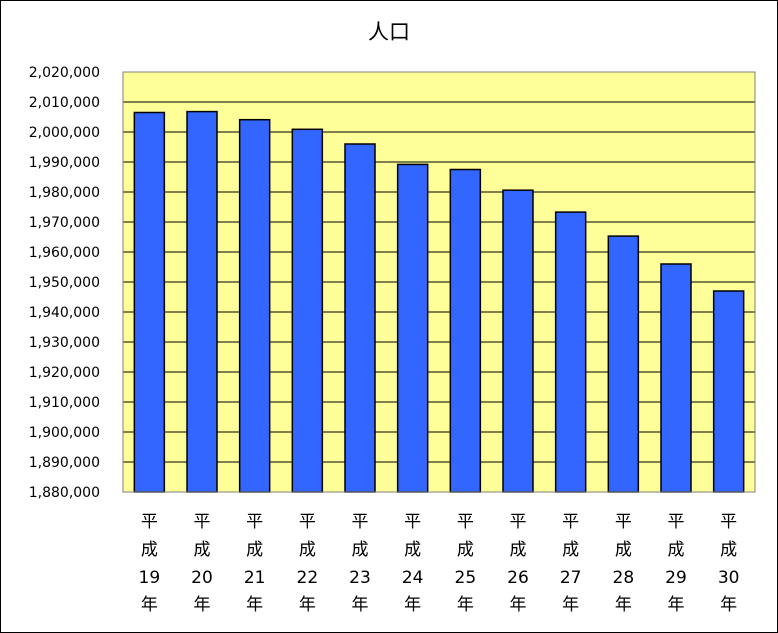  What do you see at coordinates (64, 253) in the screenshot?
I see `y-tick-label: 1,960,000` at bounding box center [64, 253].